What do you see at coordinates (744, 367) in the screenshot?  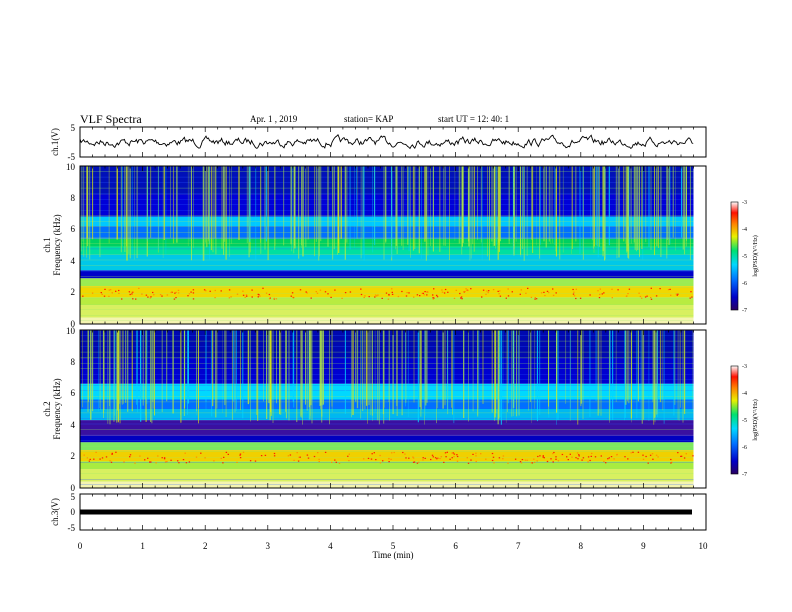 I see `ch2-cbar-tick-m3: -3` at bounding box center [744, 367].